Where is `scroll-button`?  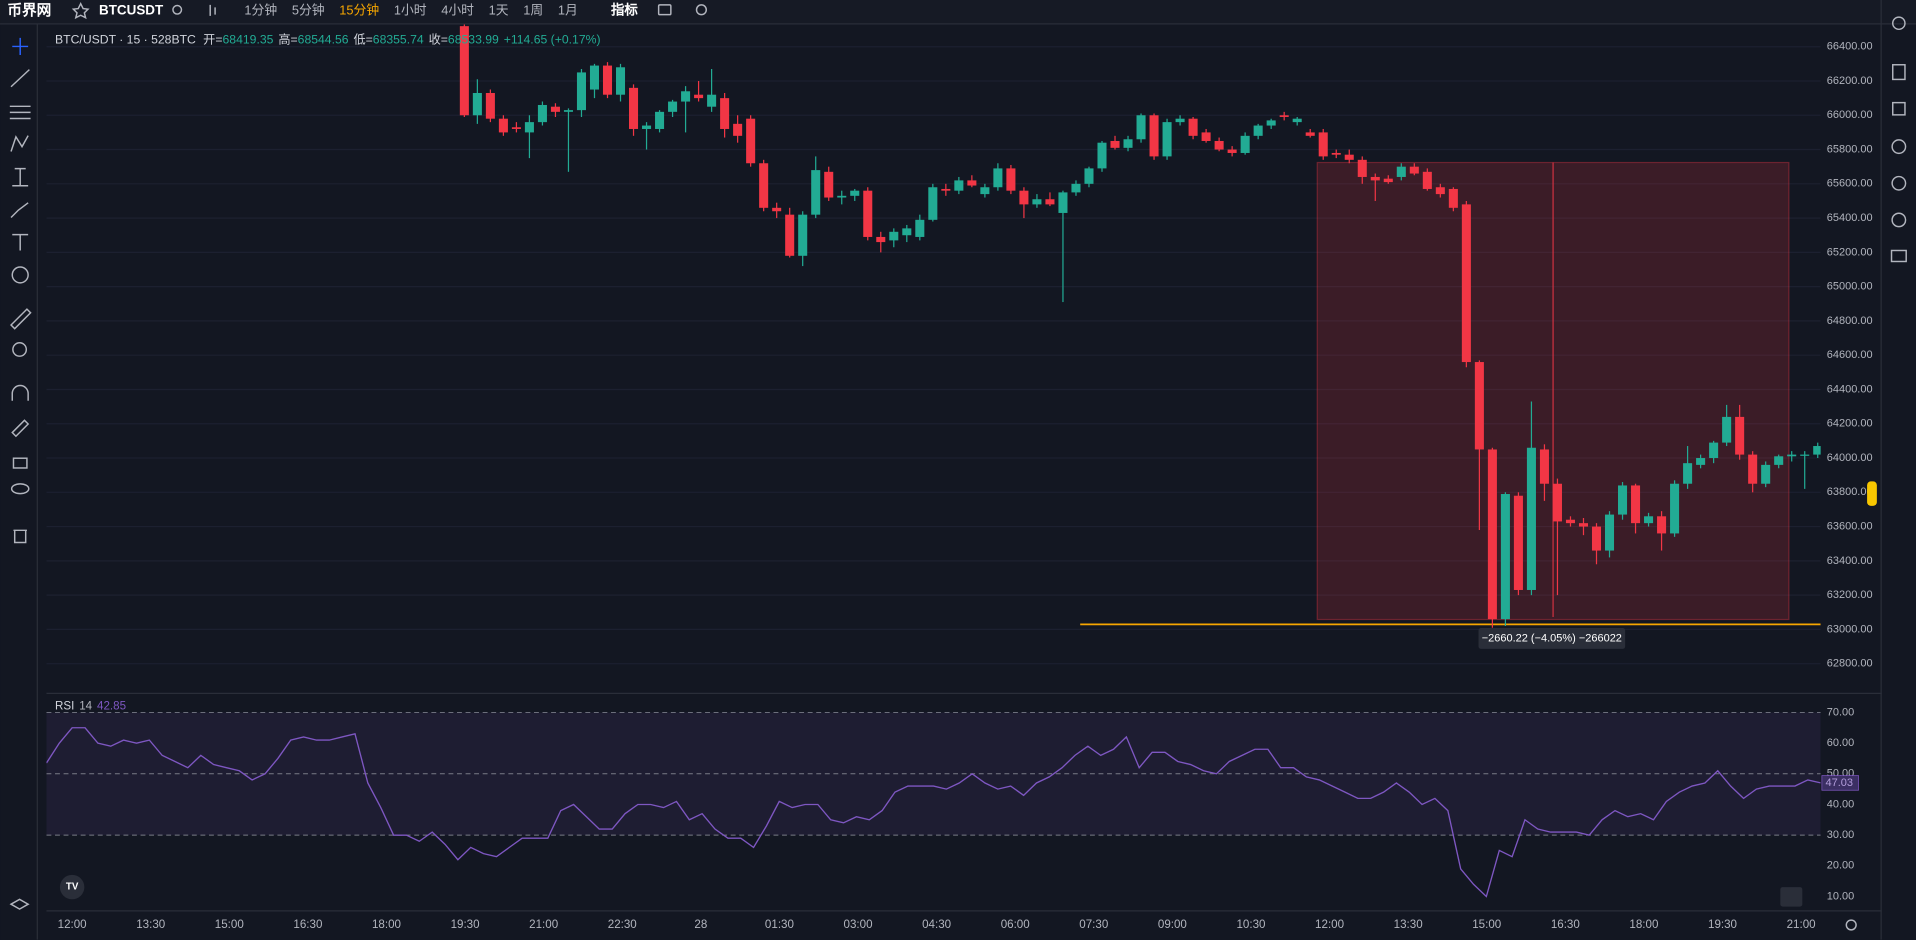
scroll-button is located at coordinates (1791, 897).